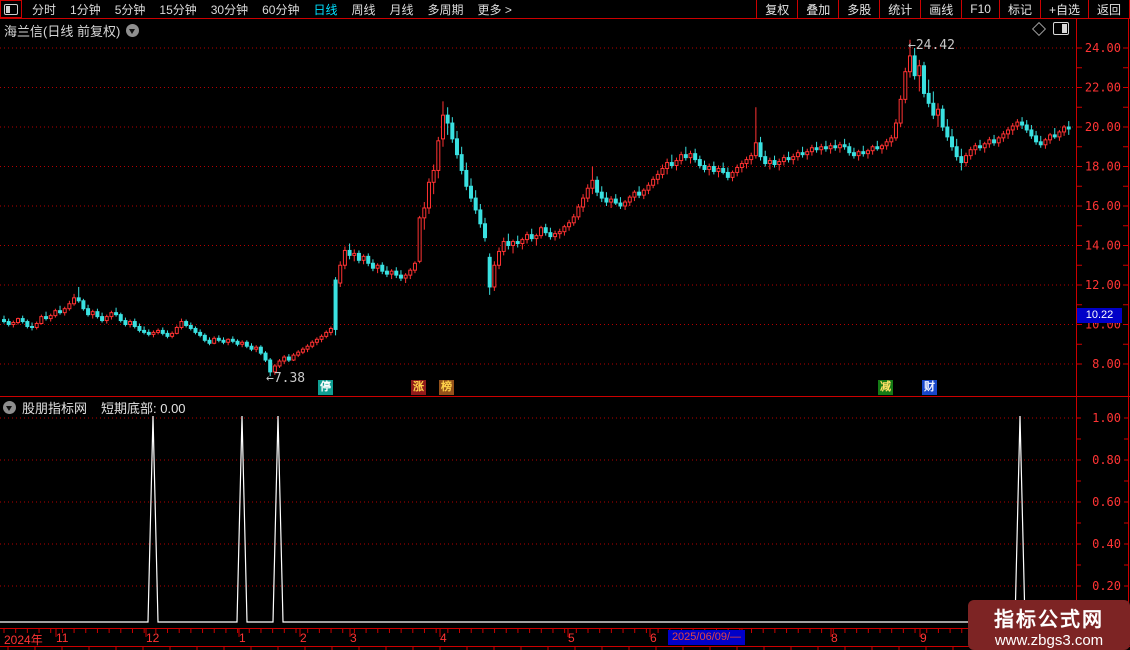  I want to click on date-axis-label: 6, so click(653, 638).